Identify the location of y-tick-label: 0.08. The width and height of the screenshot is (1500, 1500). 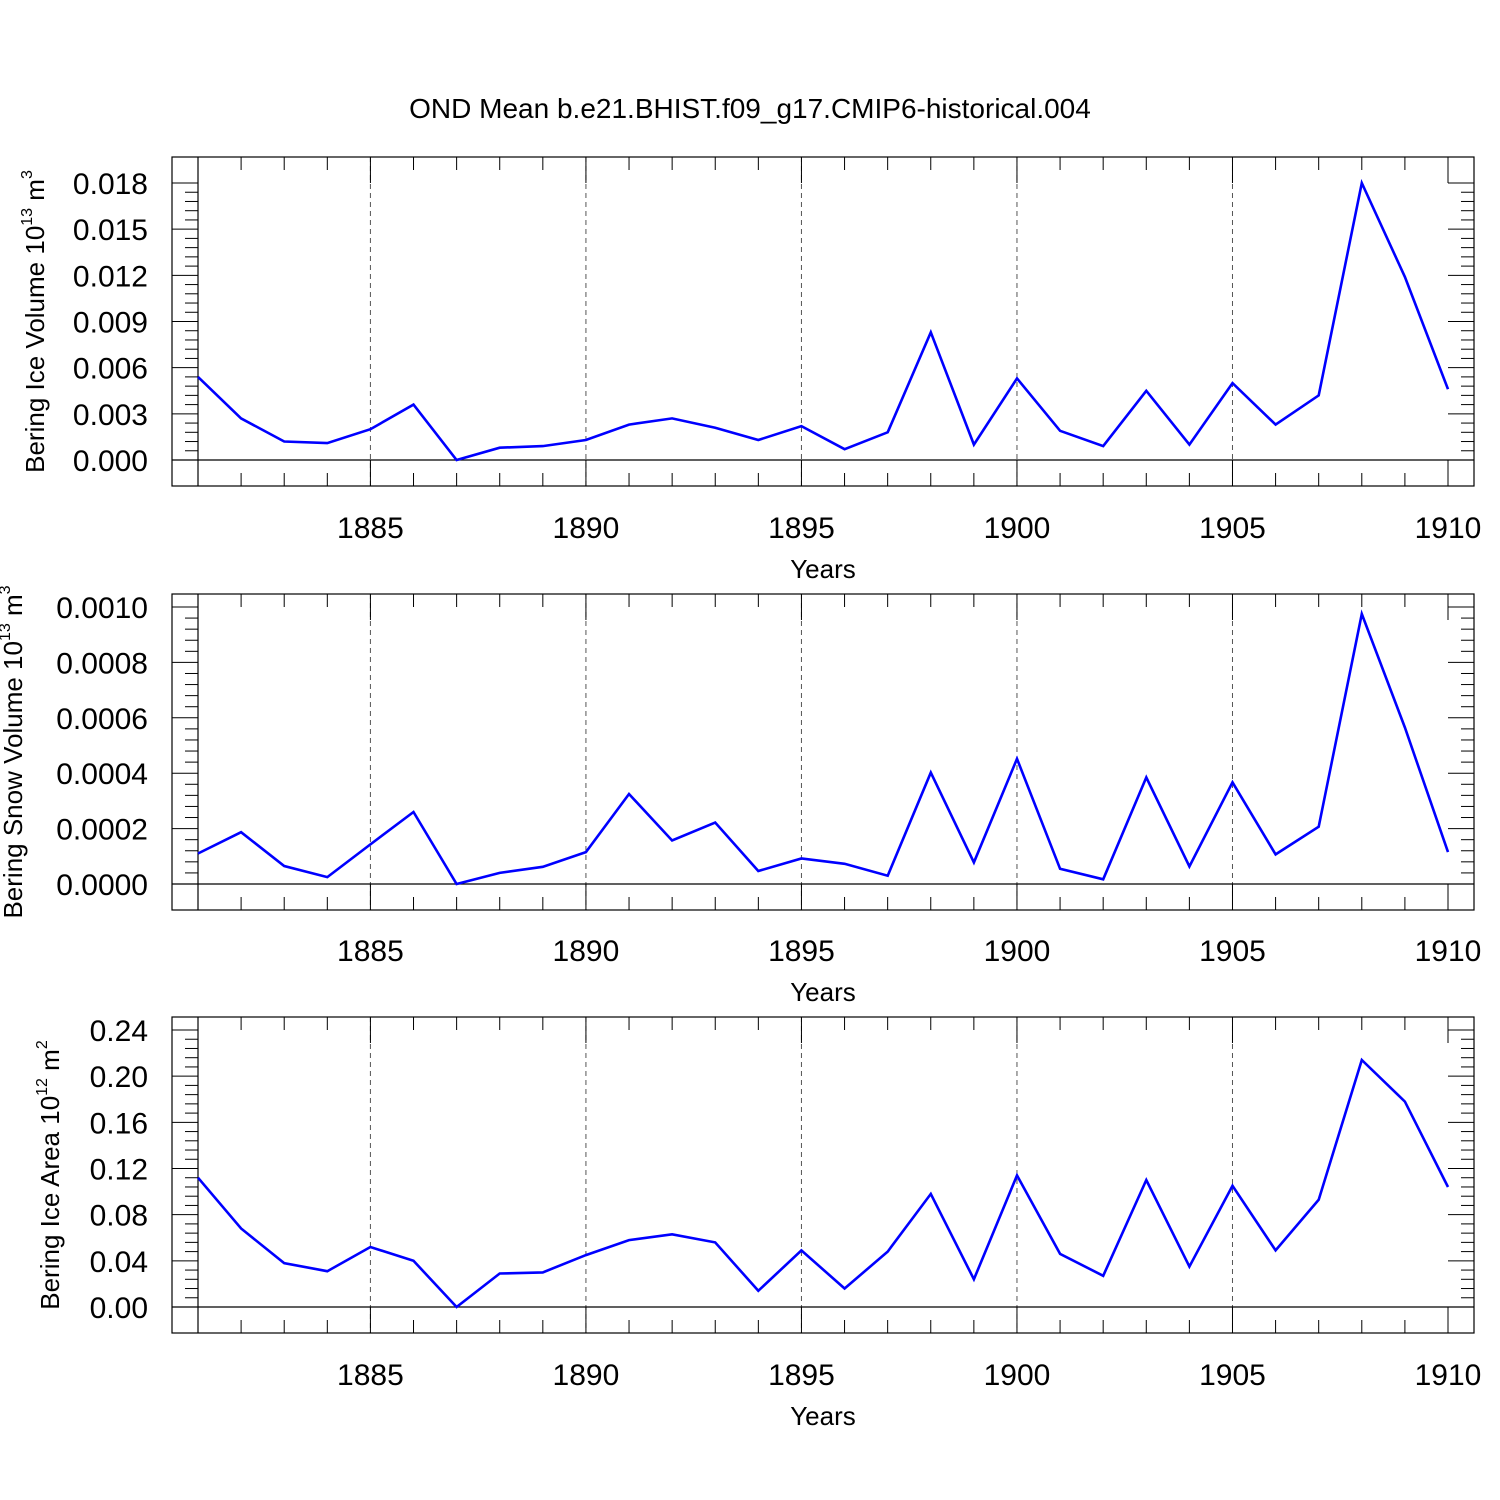
(119, 1216).